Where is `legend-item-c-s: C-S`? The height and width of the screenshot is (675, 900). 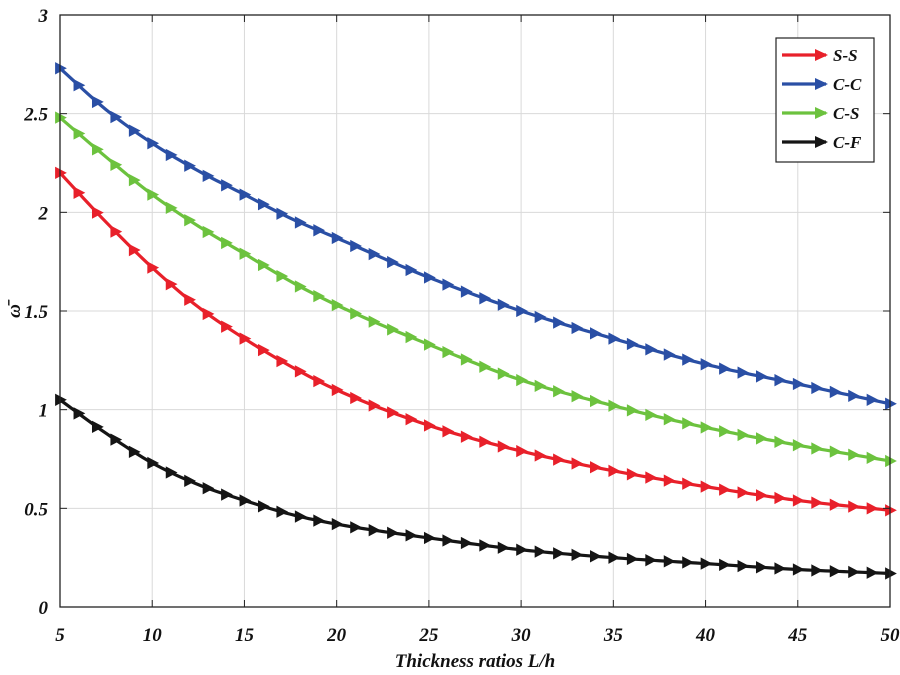
legend-item-c-s: C-S is located at coordinates (820, 113).